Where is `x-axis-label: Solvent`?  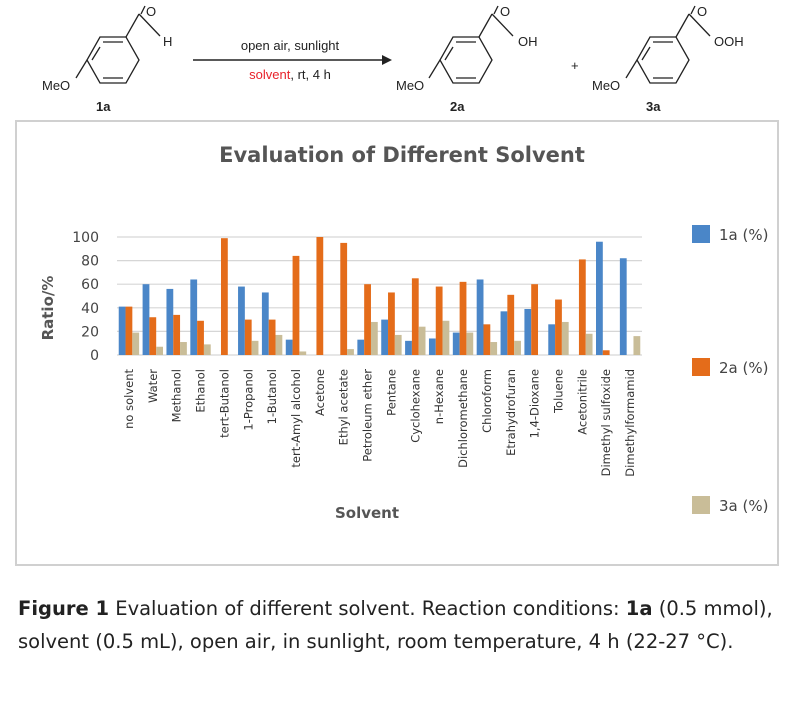 x-axis-label: Solvent is located at coordinates (367, 513).